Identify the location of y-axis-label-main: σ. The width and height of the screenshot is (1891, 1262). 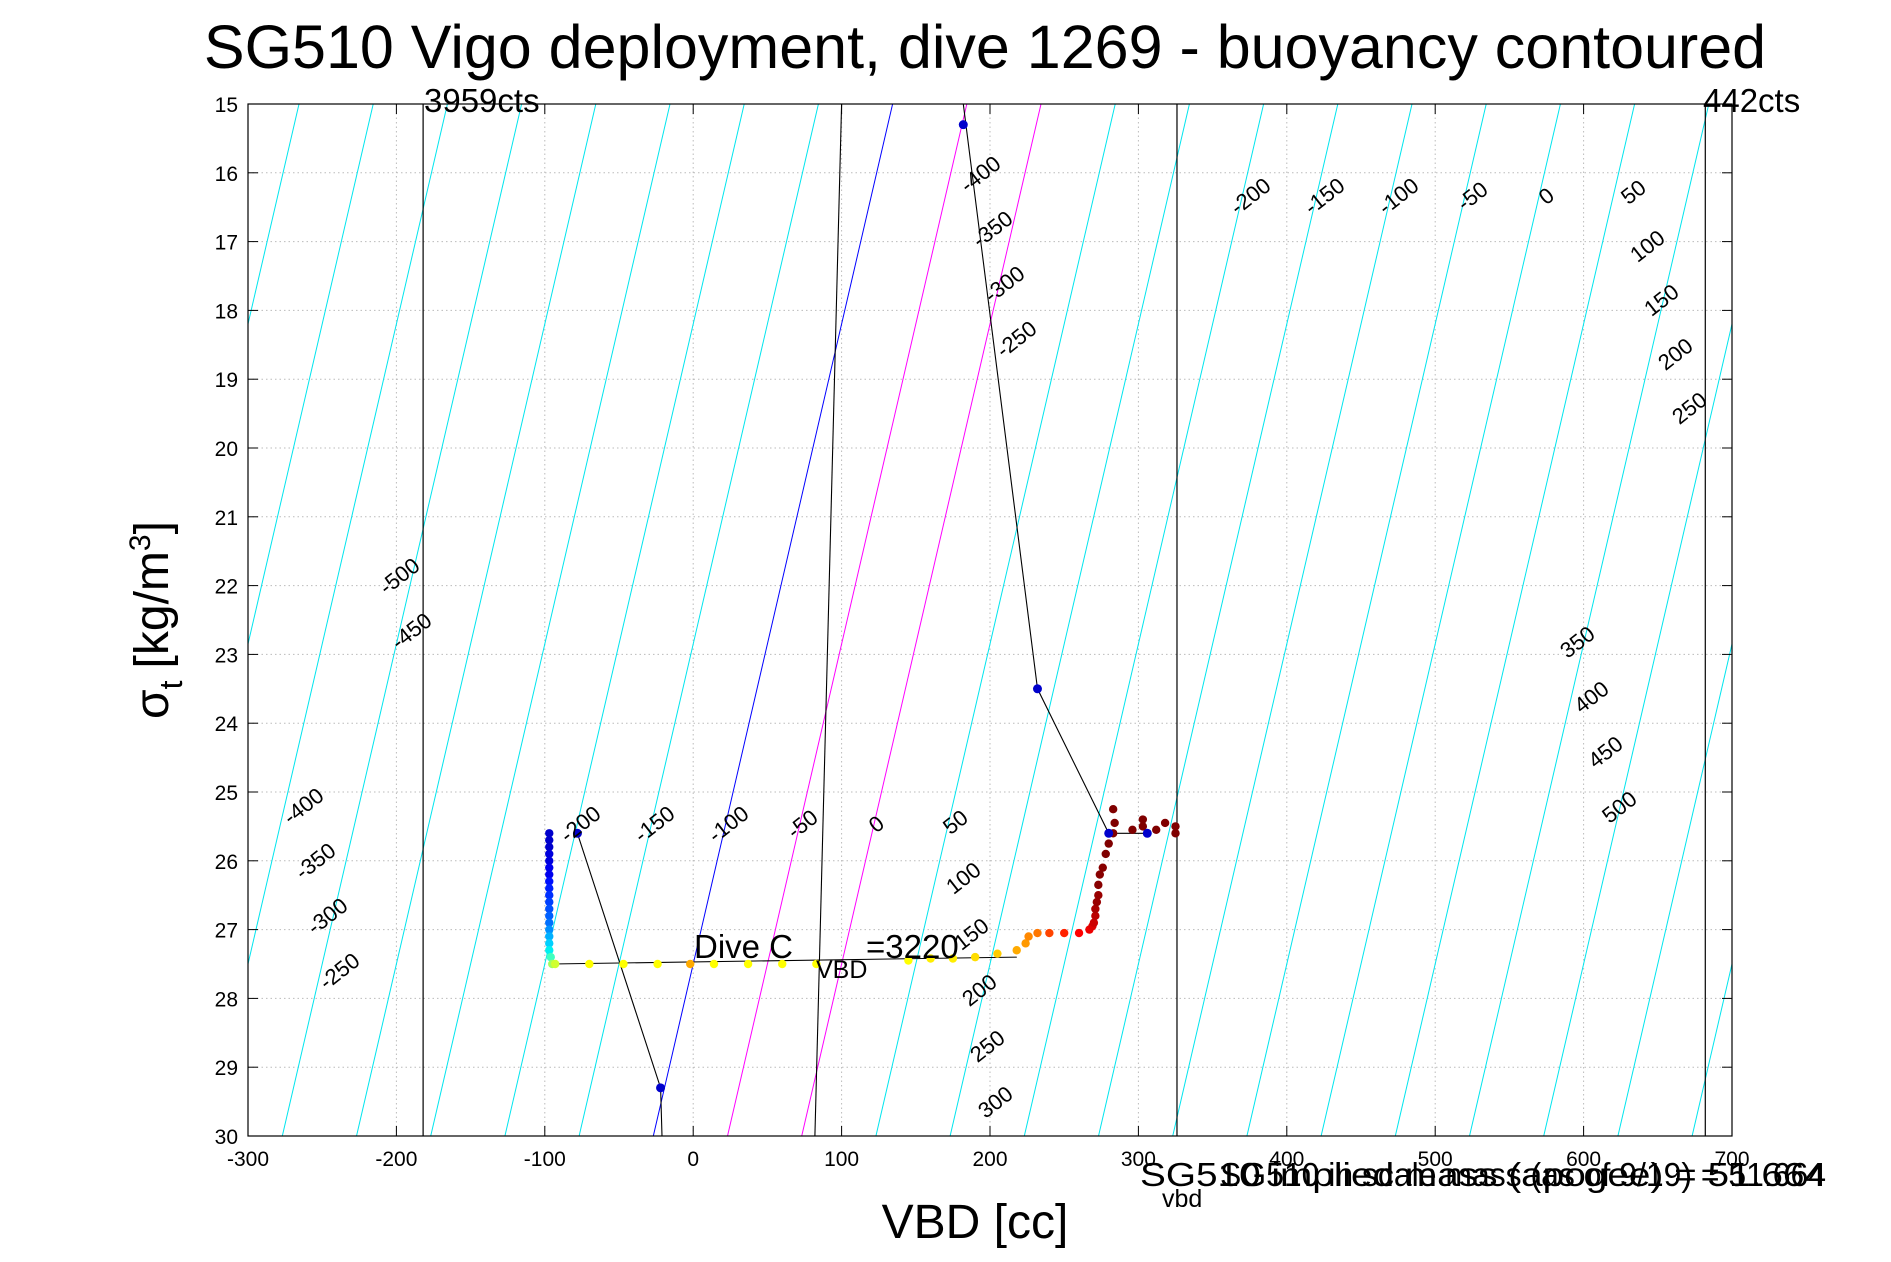
(152, 704).